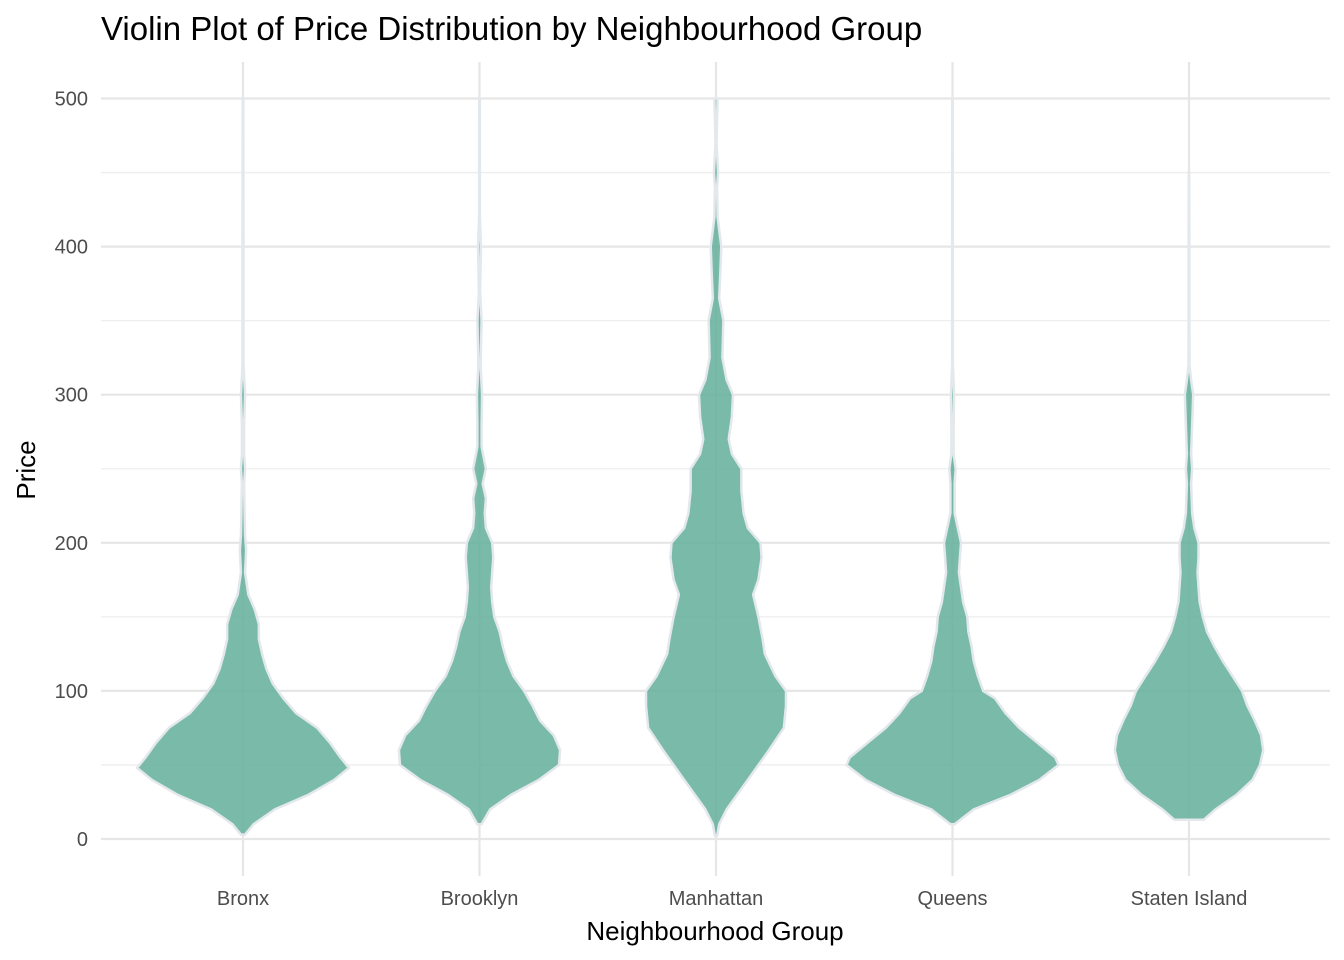 The image size is (1344, 960). I want to click on x-tick-label: Bronx, so click(243, 899).